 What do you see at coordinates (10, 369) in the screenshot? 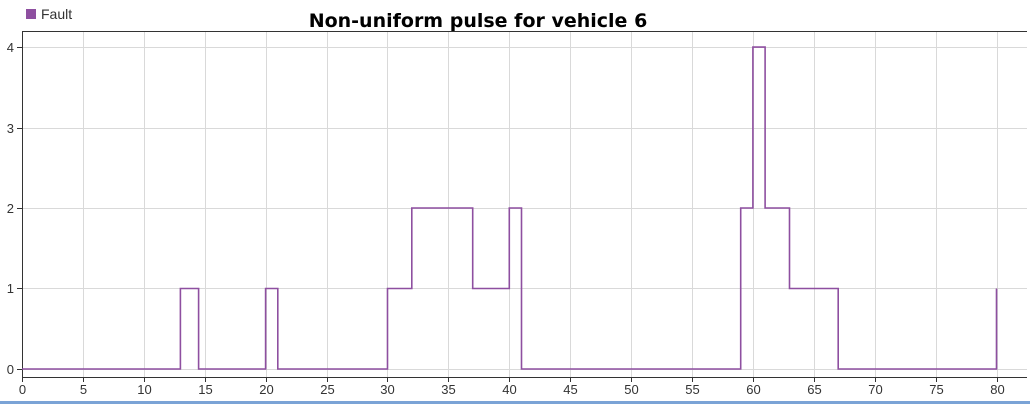
I see `y-tick-label-0: 0` at bounding box center [10, 369].